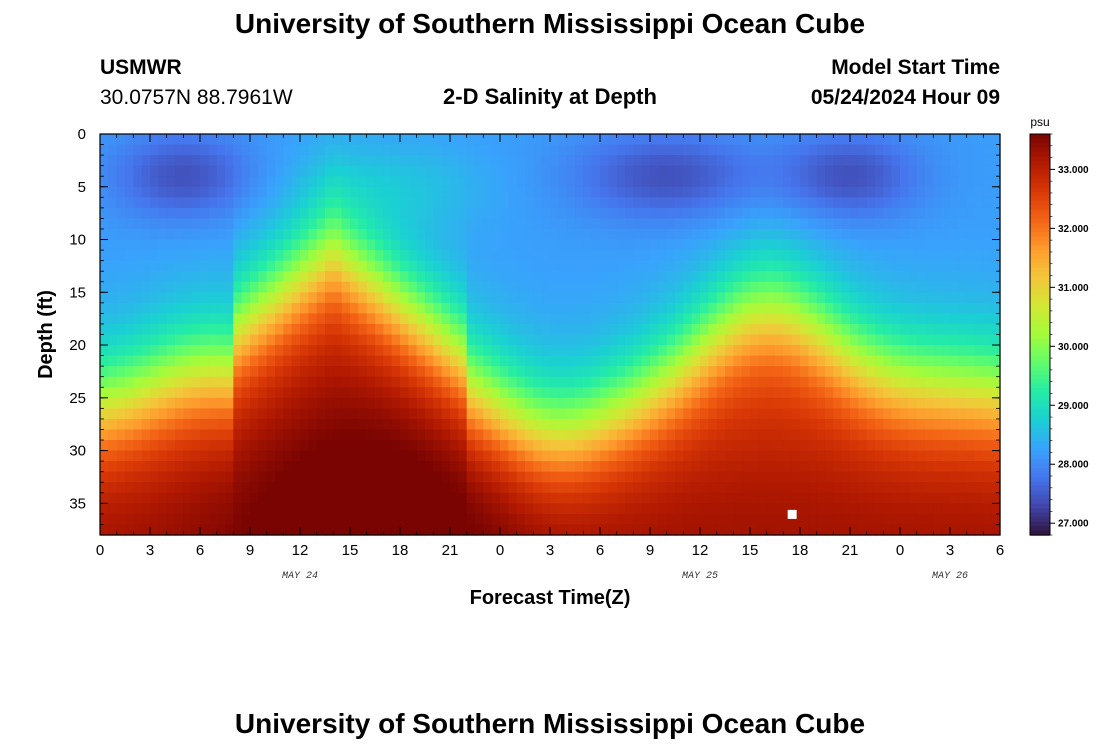  What do you see at coordinates (77, 398) in the screenshot?
I see `y-tick-label: 25` at bounding box center [77, 398].